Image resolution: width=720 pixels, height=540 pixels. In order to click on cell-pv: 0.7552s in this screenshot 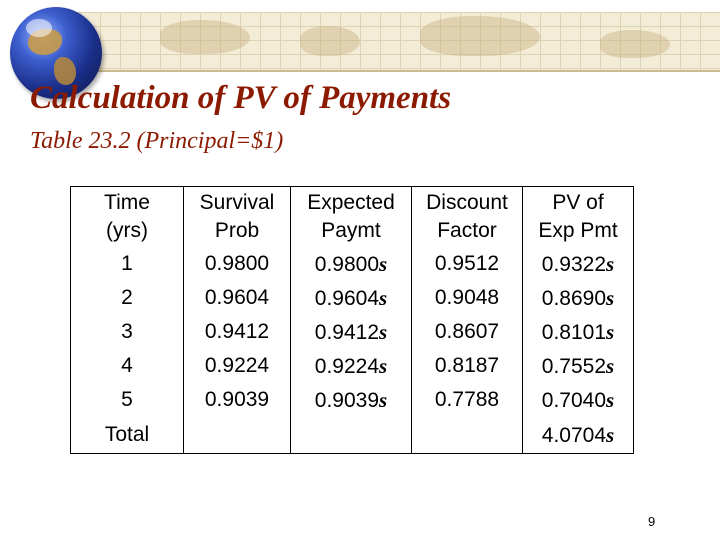, I will do `click(578, 366)`.